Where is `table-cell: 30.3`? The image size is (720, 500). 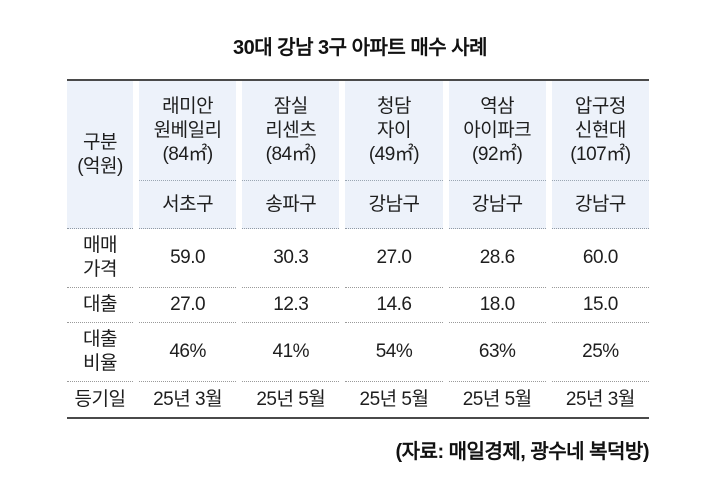 table-cell: 30.3 is located at coordinates (291, 258).